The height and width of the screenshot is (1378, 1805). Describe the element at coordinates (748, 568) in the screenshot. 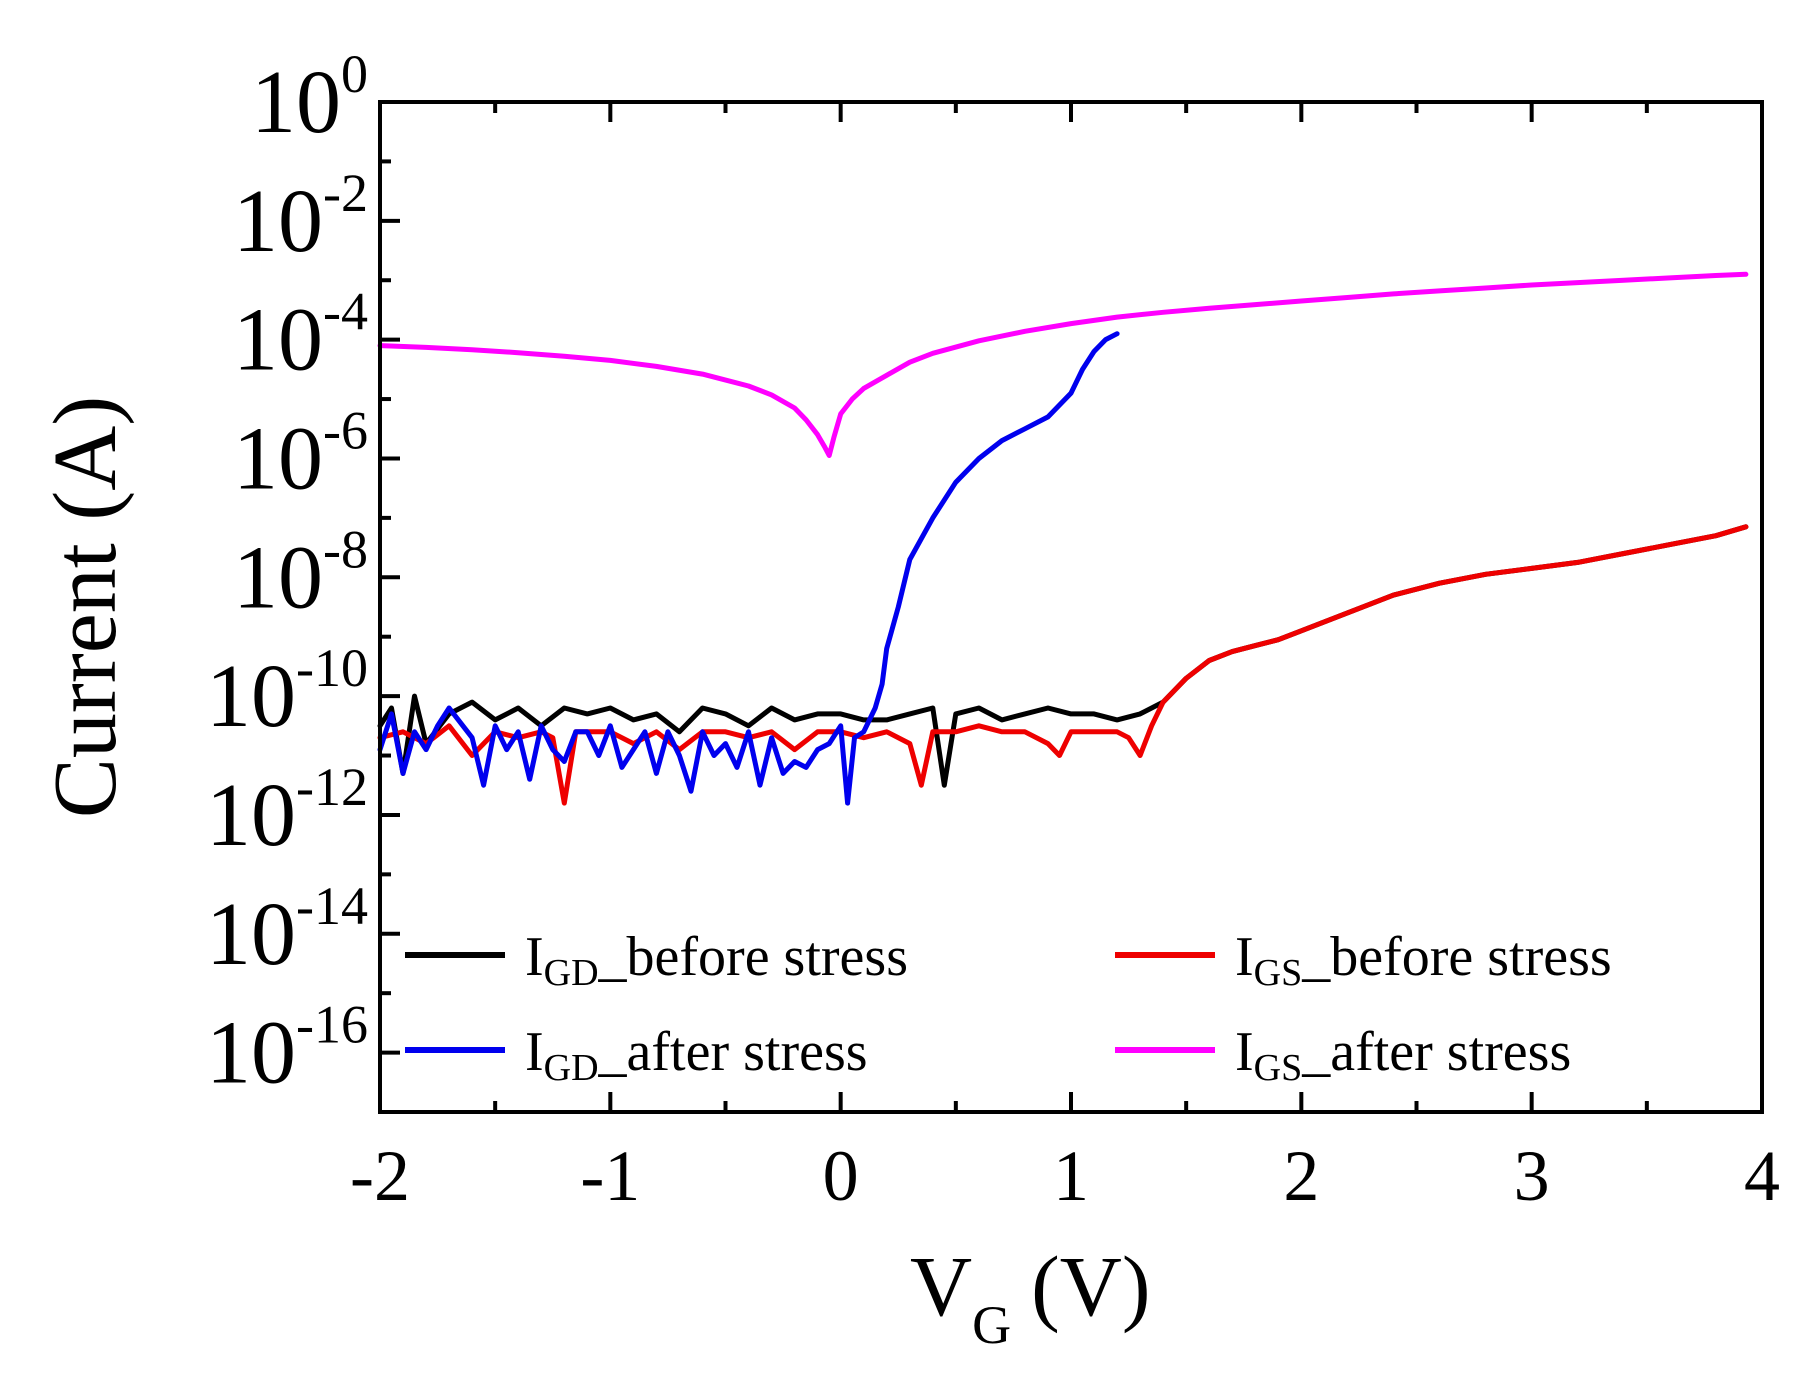

I see `series-line-igd_after` at that location.